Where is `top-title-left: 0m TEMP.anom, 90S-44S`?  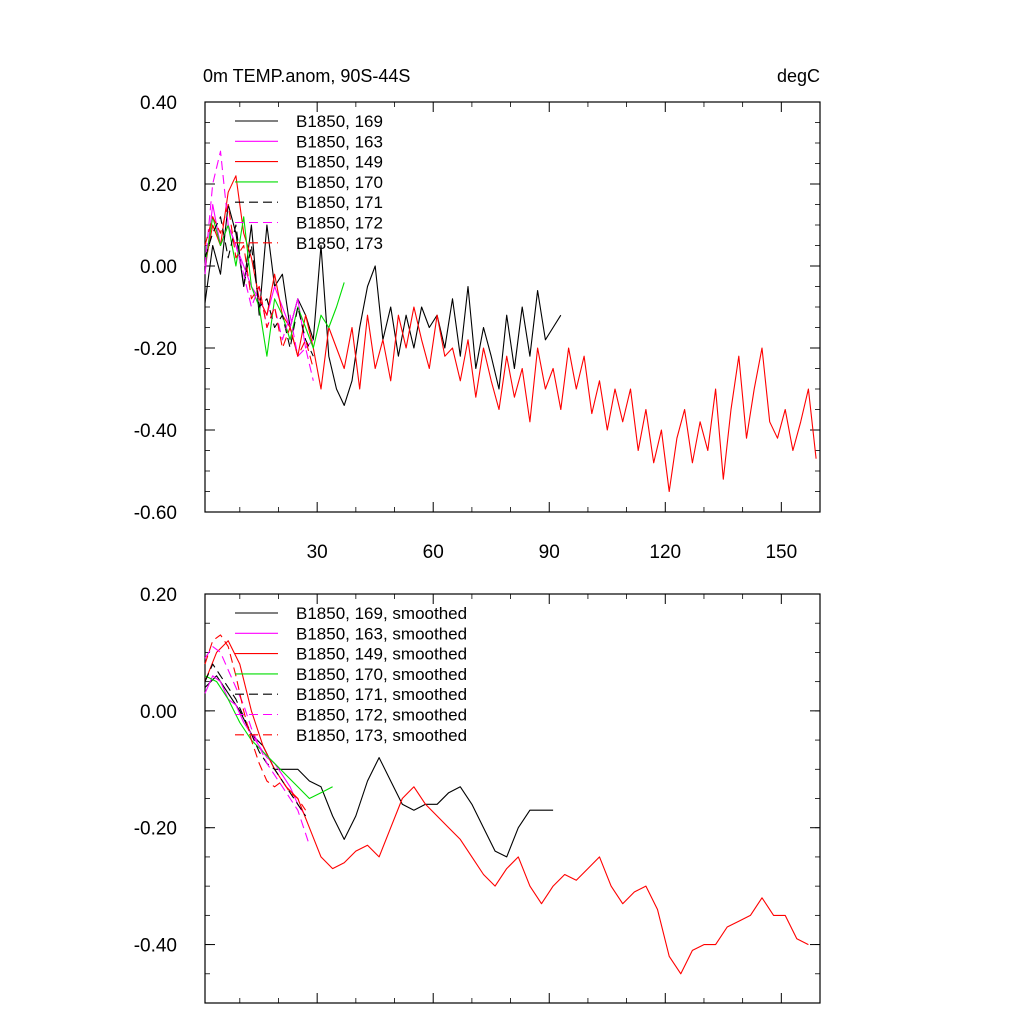
top-title-left: 0m TEMP.anom, 90S-44S is located at coordinates (306, 76).